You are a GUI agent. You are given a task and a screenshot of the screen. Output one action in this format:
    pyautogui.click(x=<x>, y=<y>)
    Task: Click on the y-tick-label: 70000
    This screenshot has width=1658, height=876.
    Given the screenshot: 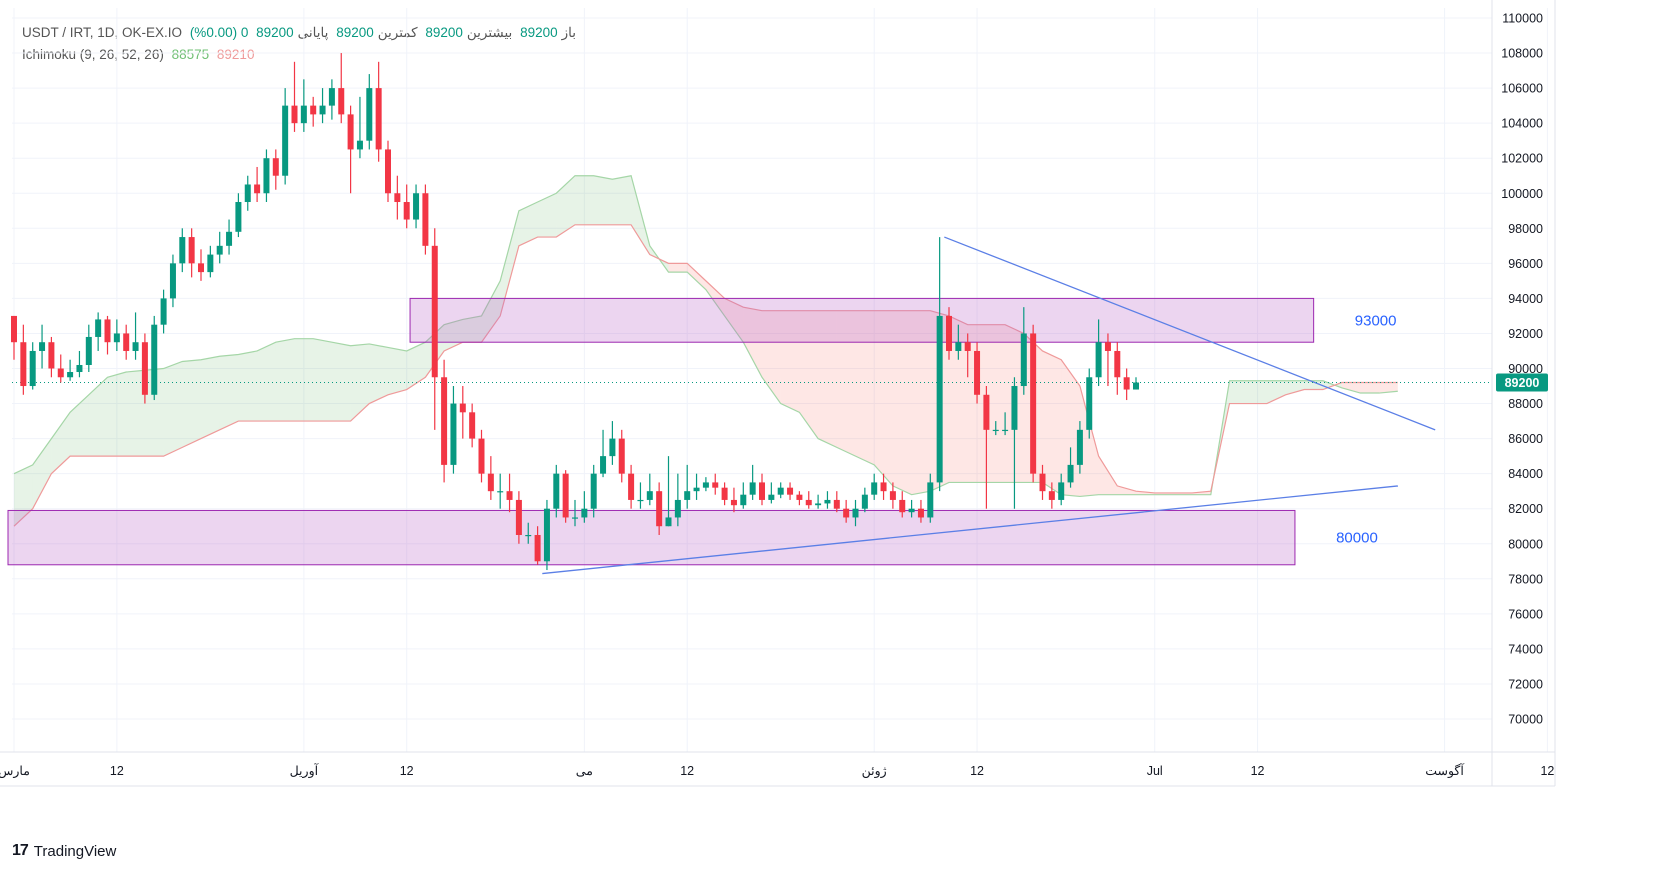 What is the action you would take?
    pyautogui.click(x=1525, y=720)
    